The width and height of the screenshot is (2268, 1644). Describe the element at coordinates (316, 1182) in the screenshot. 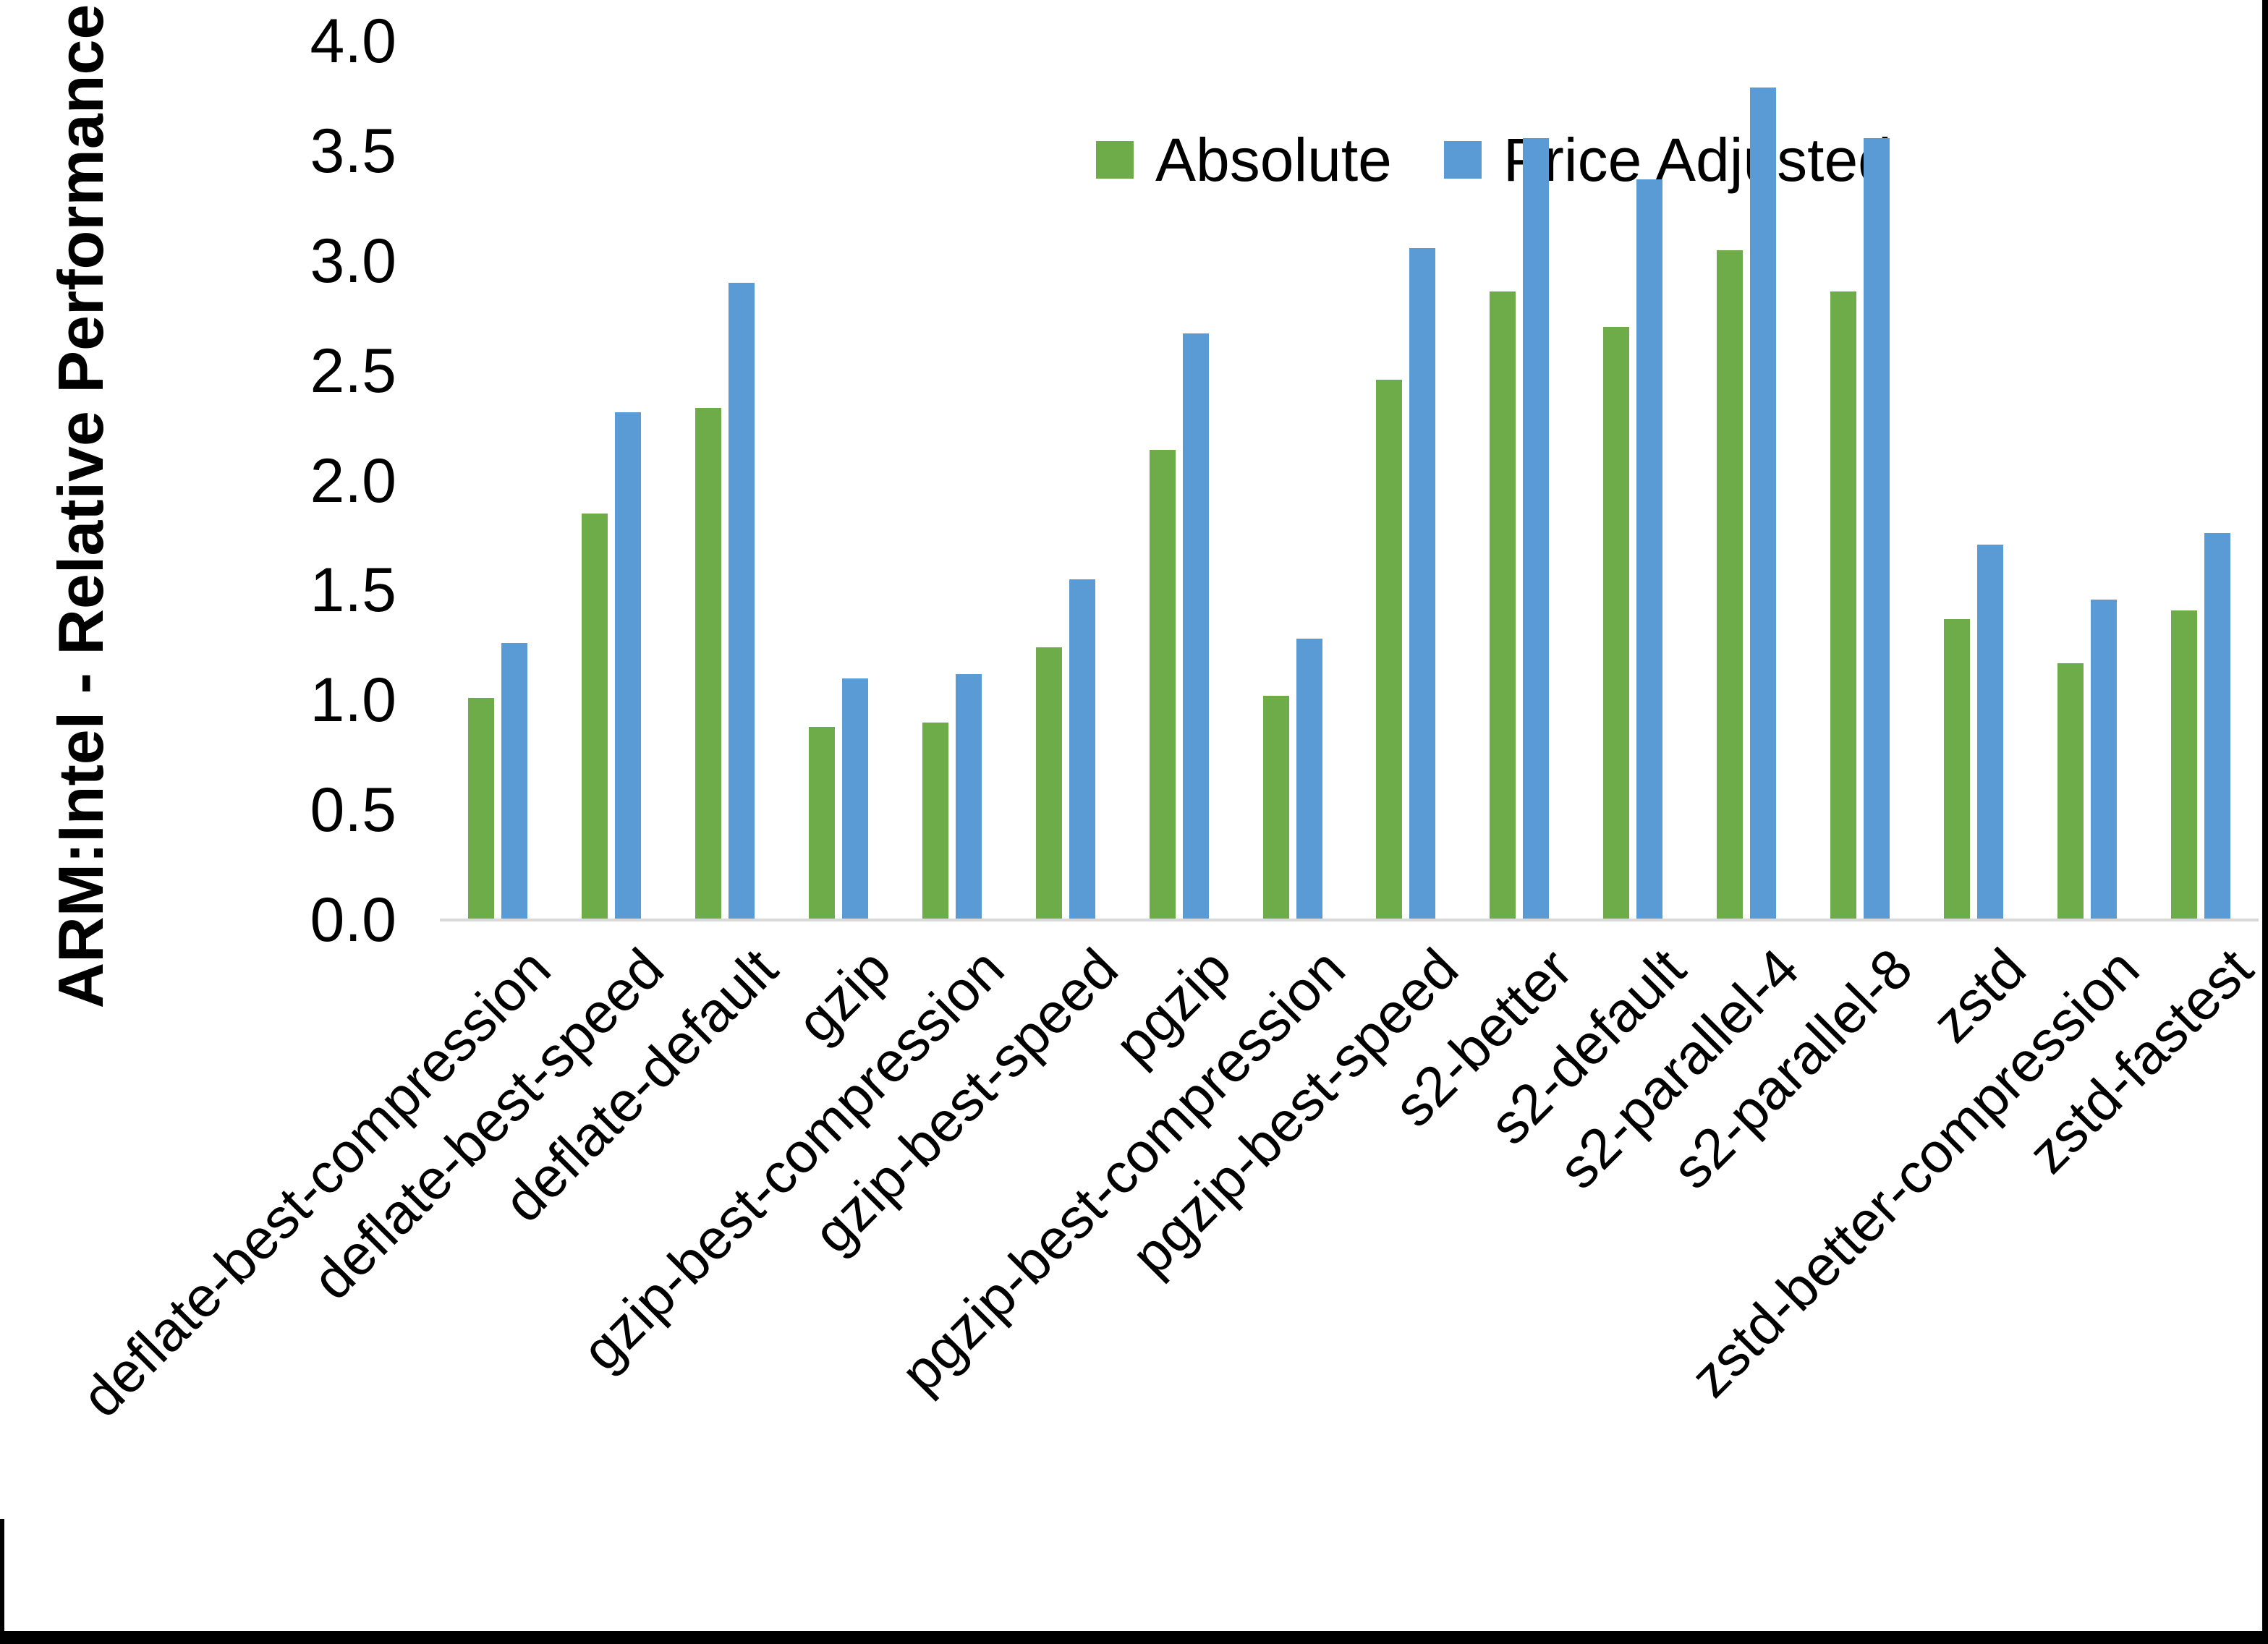

I see `x-axis-label-deflate-best-compression: deflate-best-compression` at that location.